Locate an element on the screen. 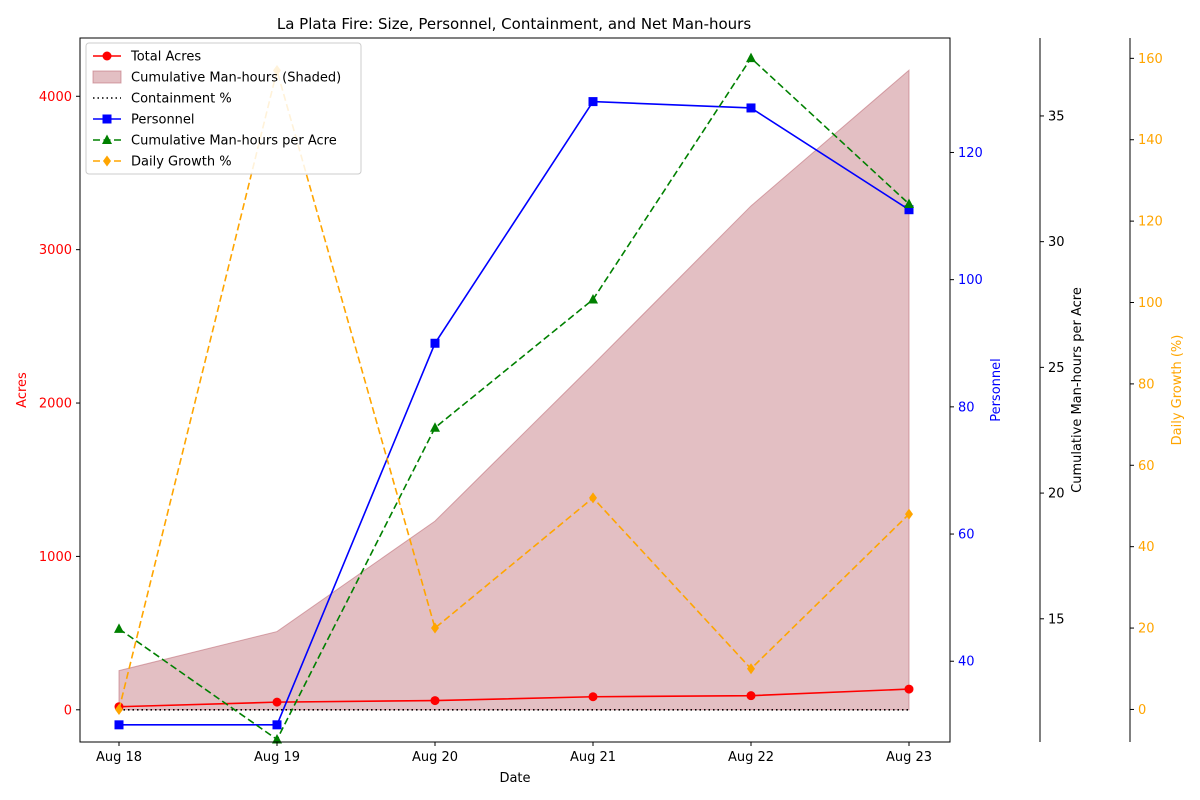  personnel-tick-label-1: 60 is located at coordinates (966, 535).